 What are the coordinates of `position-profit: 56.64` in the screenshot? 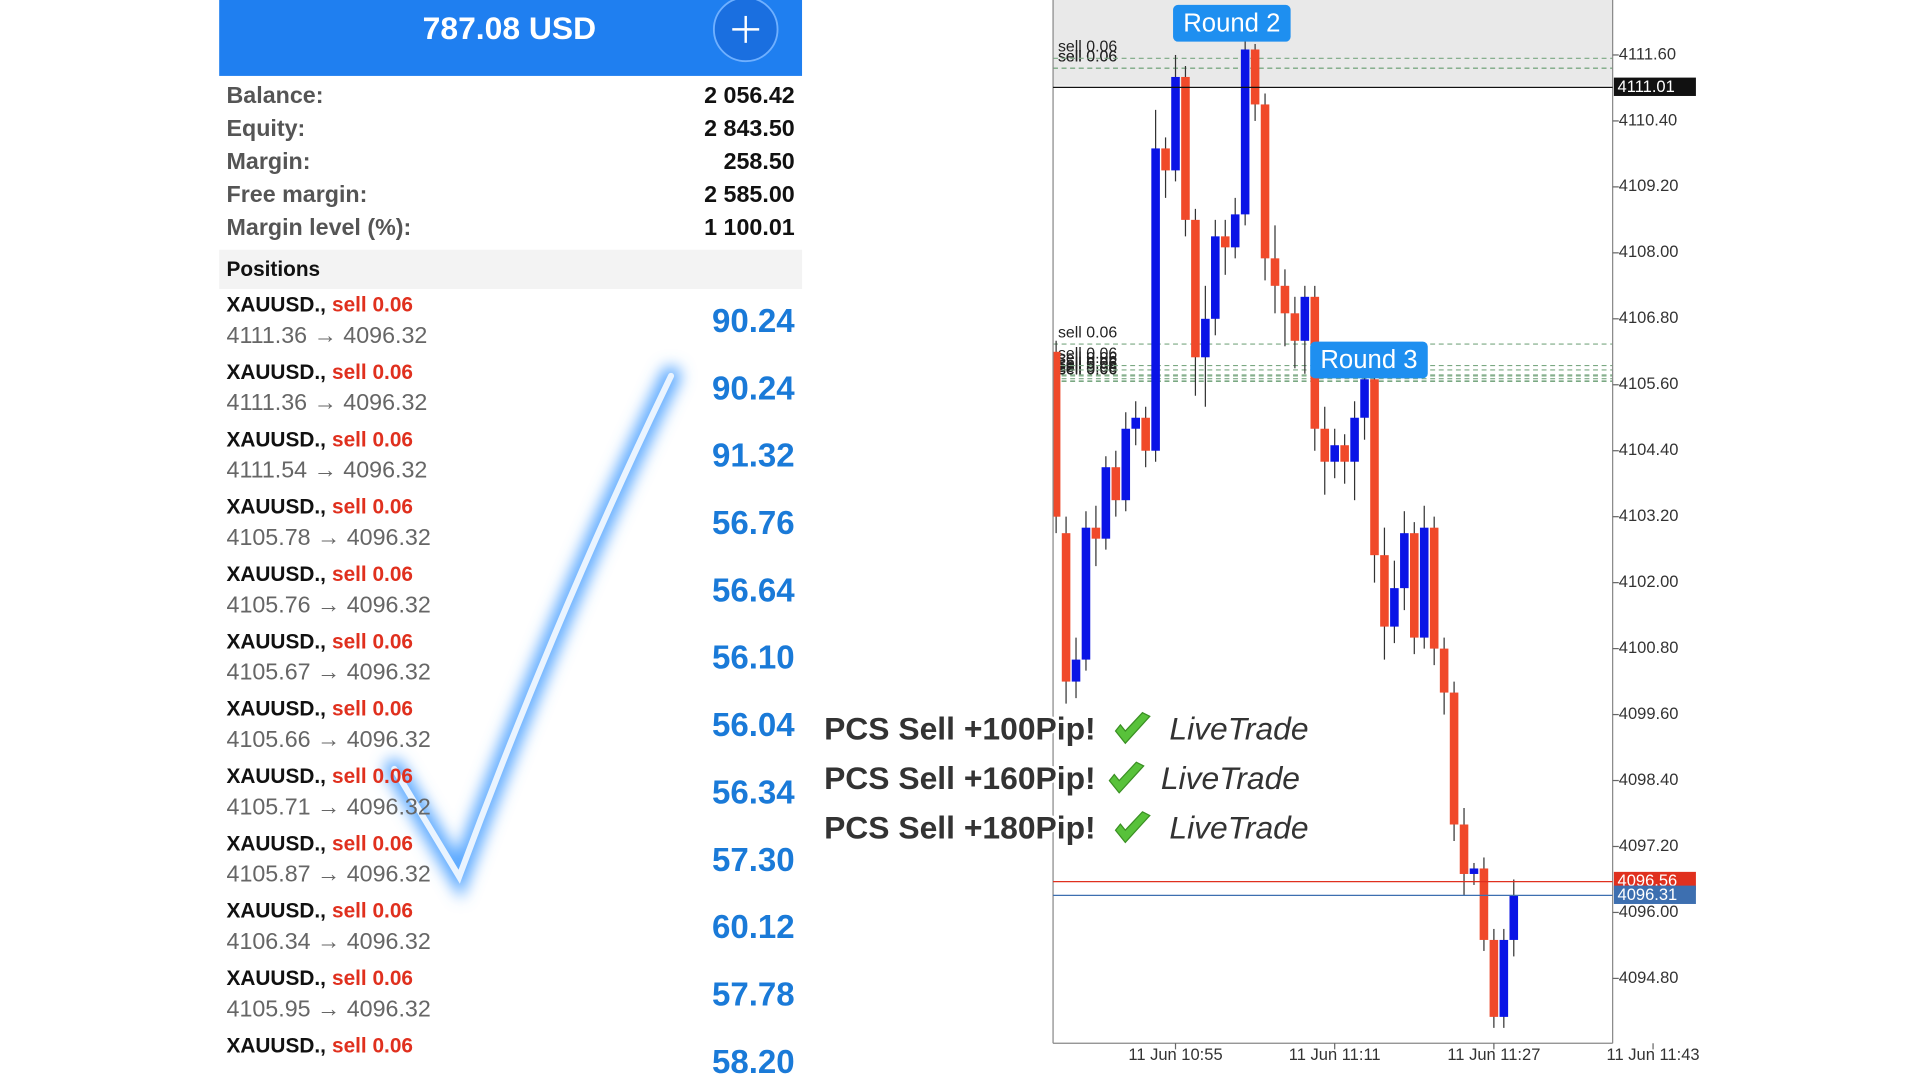 It's located at (753, 590).